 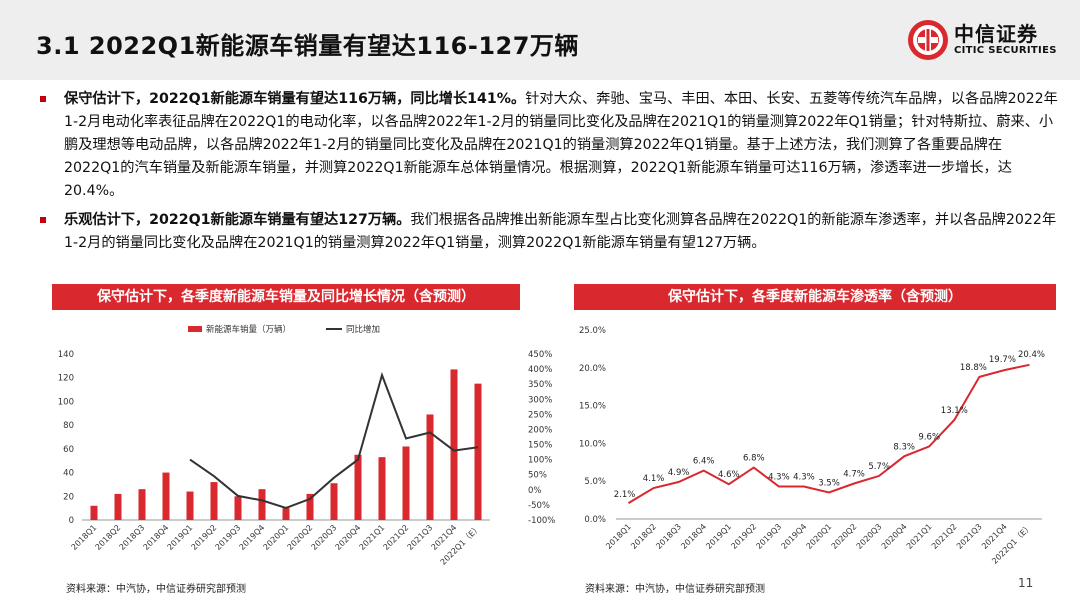 I want to click on y-right-tick-label: 350%, so click(x=540, y=385).